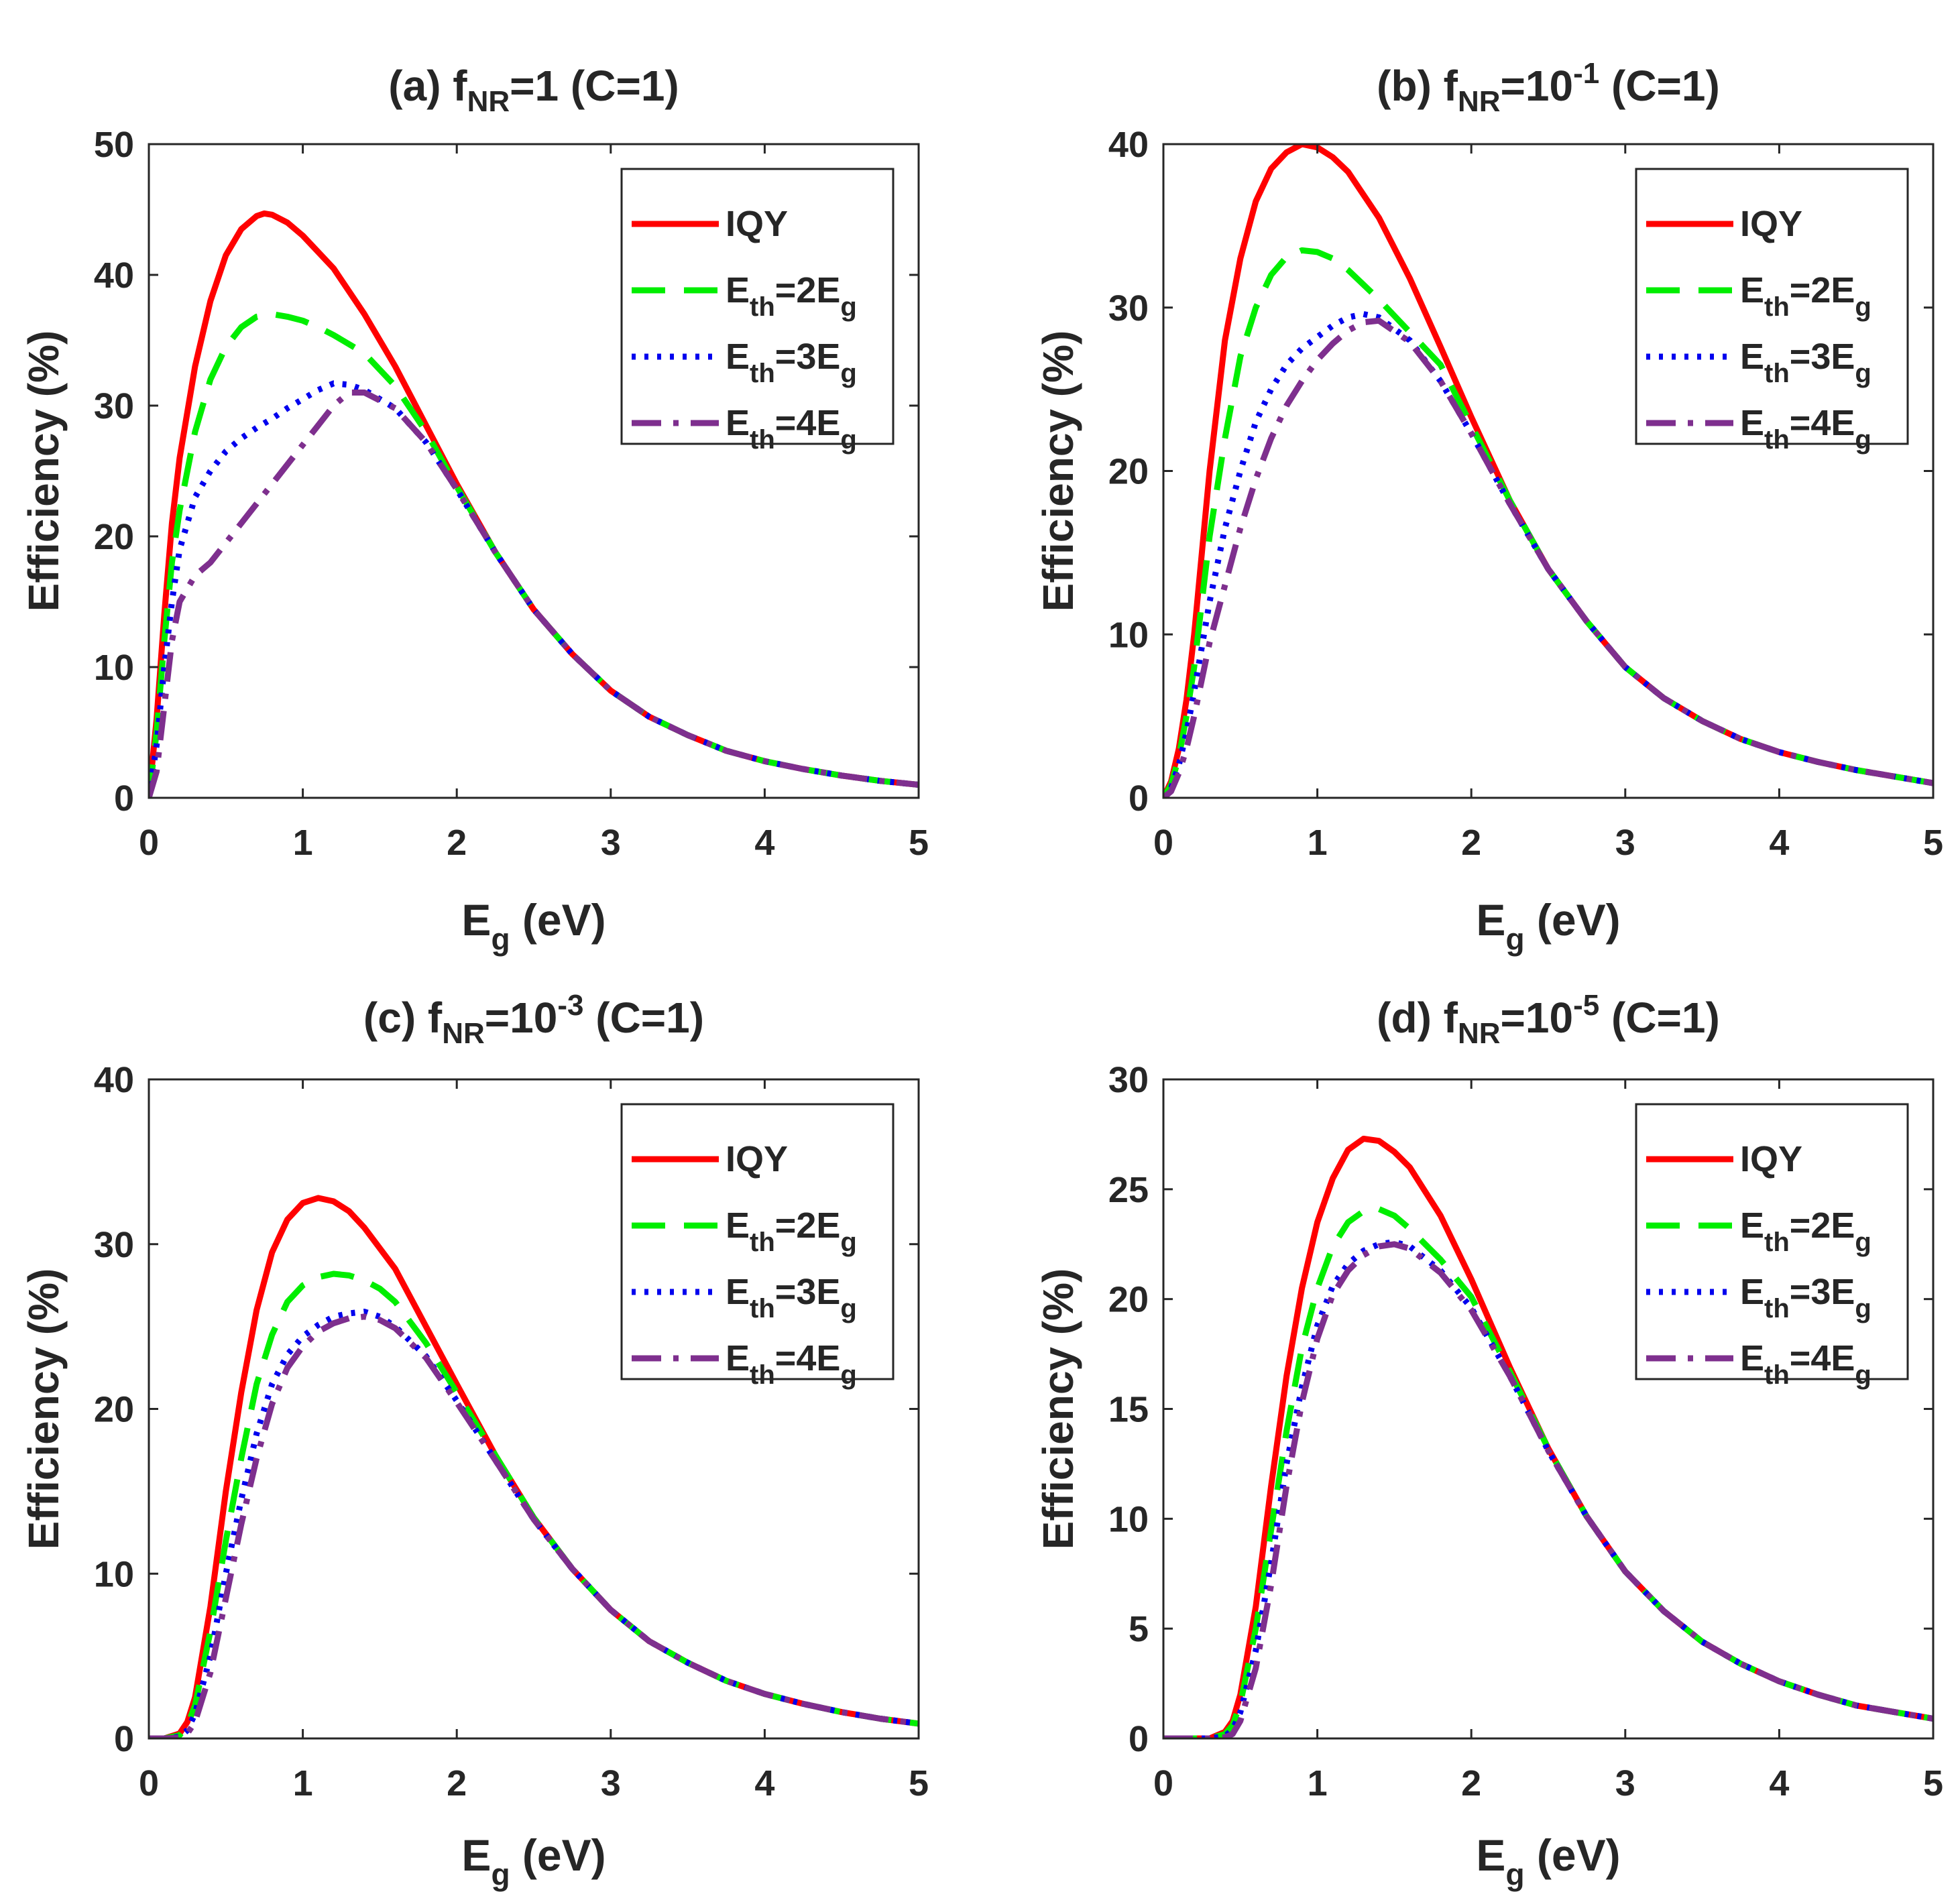  What do you see at coordinates (611, 1783) in the screenshot?
I see `x-tick-label: 3` at bounding box center [611, 1783].